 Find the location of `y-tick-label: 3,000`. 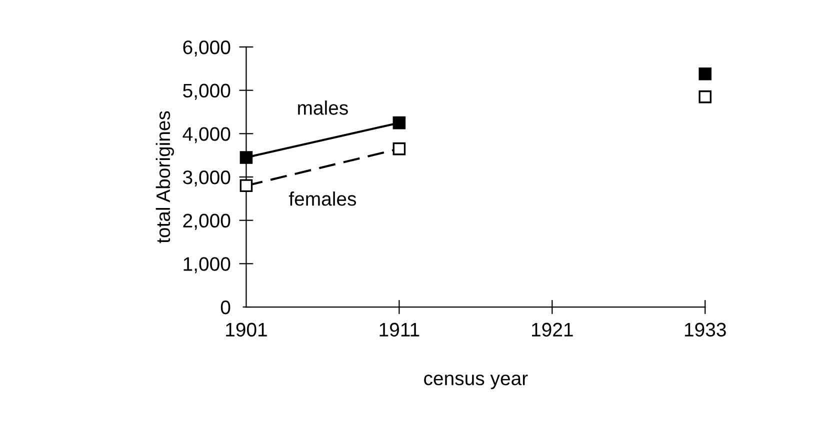

y-tick-label: 3,000 is located at coordinates (206, 178).